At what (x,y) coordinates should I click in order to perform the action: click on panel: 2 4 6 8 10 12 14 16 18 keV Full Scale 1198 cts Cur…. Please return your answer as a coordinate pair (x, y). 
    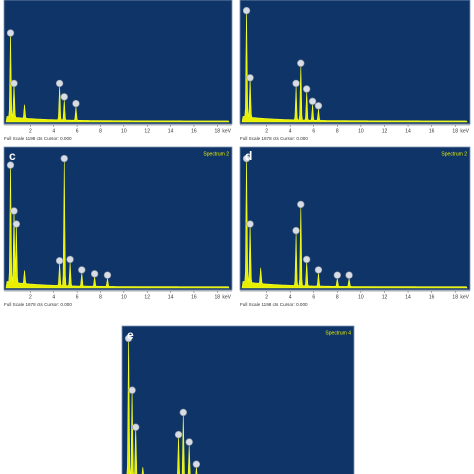
    Looking at the image, I should click on (118, 70).